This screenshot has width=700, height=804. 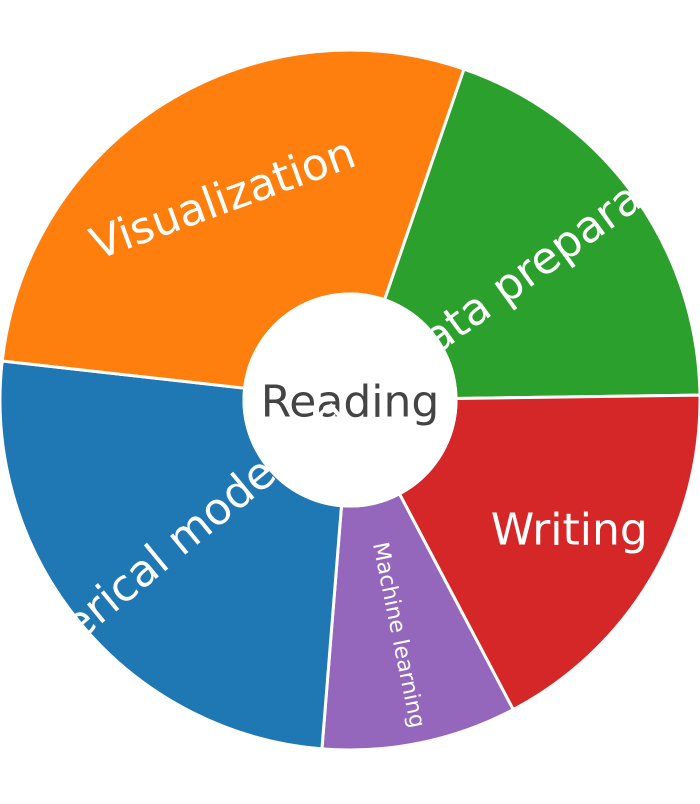 I want to click on center-disc, so click(x=350, y=400).